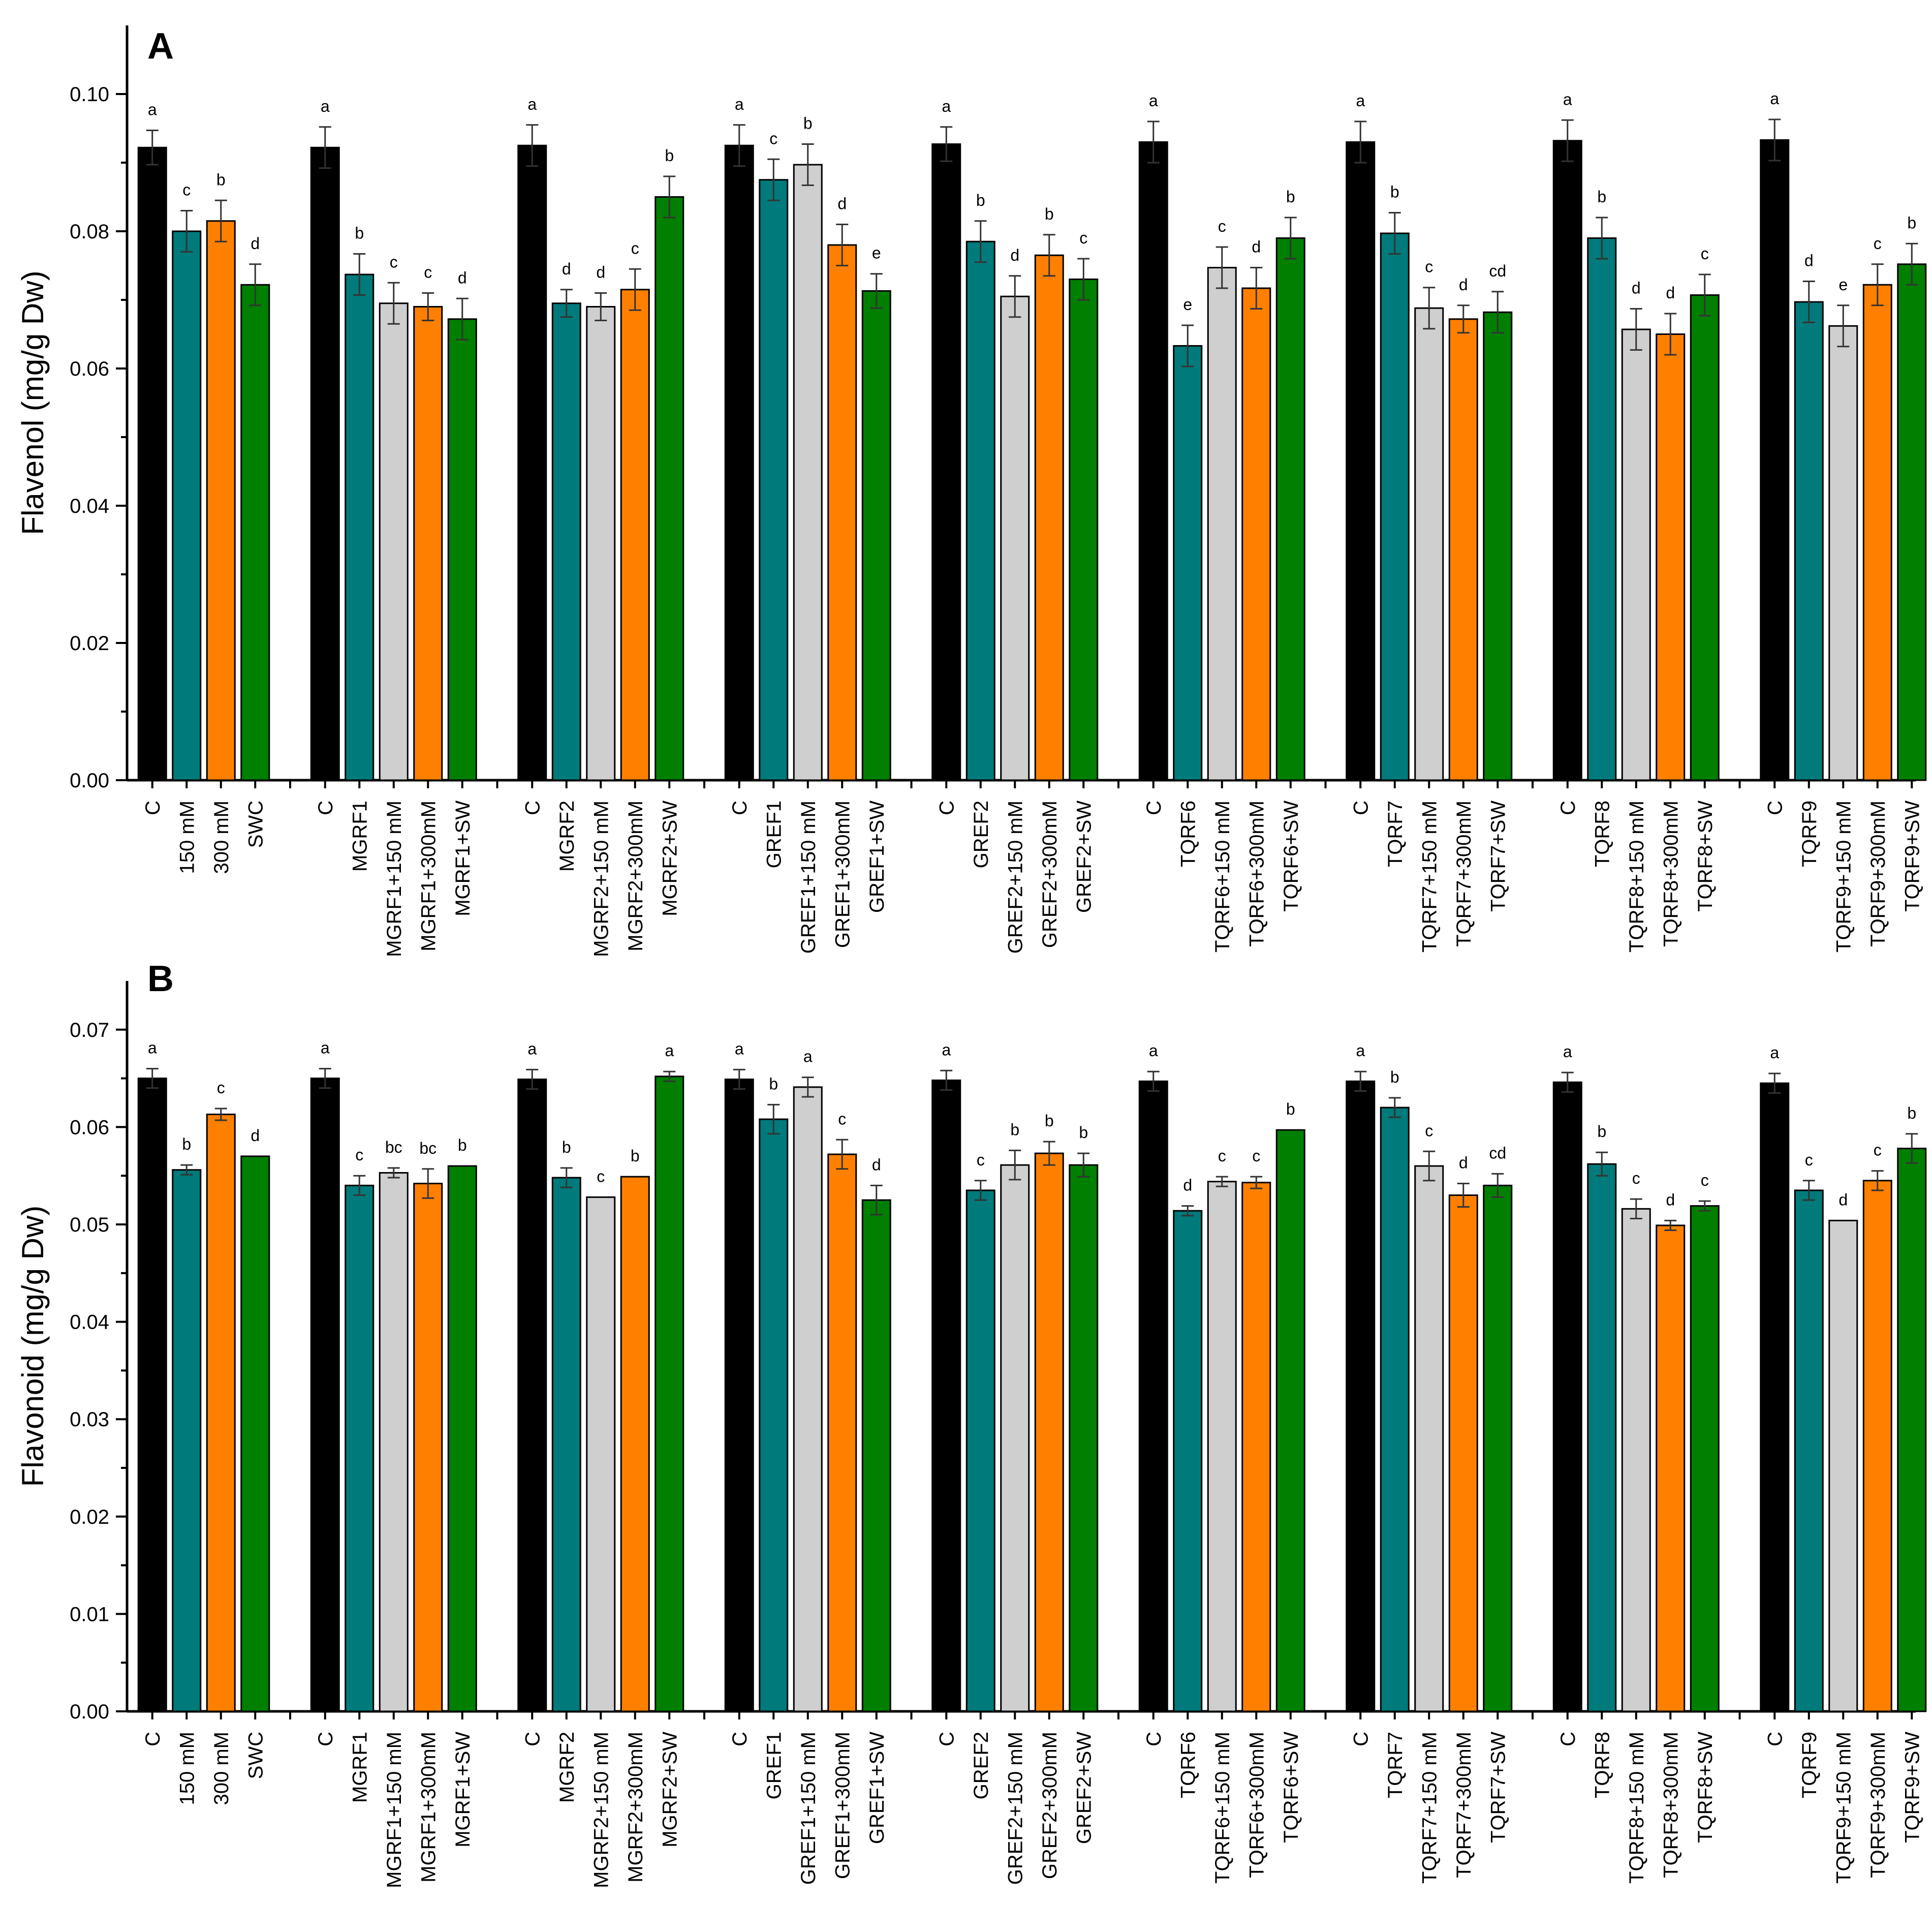 Image resolution: width=1932 pixels, height=1905 pixels. What do you see at coordinates (842, 1805) in the screenshot?
I see `x-tick-label: GREF1+300mM` at bounding box center [842, 1805].